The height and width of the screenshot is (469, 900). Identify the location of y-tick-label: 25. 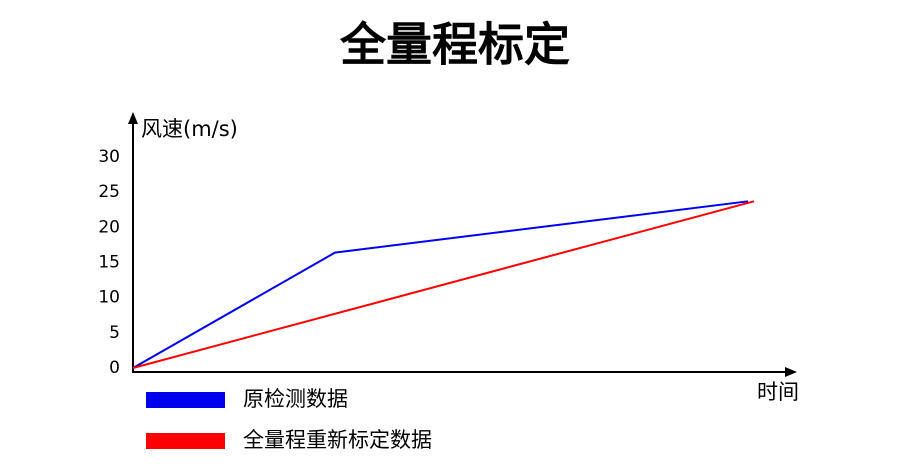
(109, 192).